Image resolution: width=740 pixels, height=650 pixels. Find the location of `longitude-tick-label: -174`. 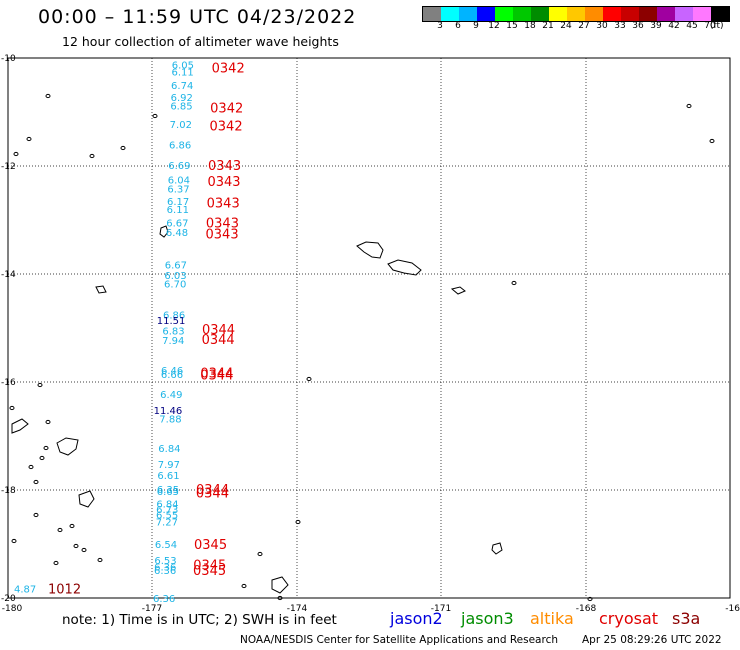

longitude-tick-label: -174 is located at coordinates (297, 609).